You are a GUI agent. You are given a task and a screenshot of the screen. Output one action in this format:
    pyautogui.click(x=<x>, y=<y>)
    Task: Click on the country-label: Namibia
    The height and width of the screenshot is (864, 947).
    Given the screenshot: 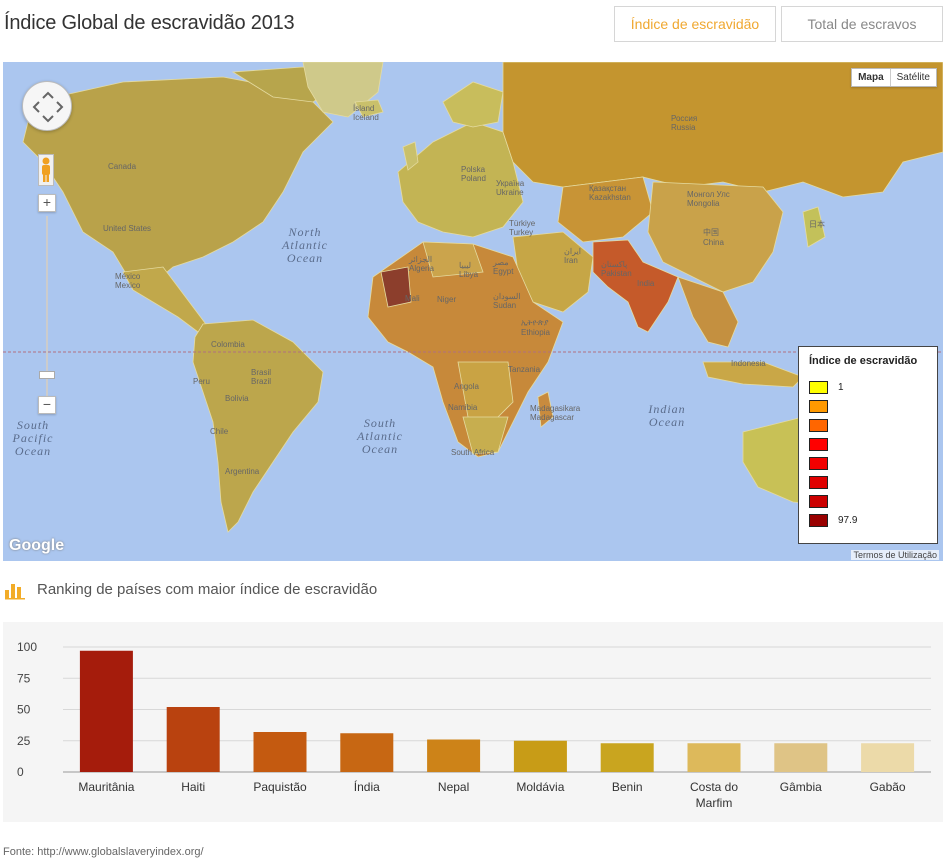 What is the action you would take?
    pyautogui.click(x=463, y=407)
    